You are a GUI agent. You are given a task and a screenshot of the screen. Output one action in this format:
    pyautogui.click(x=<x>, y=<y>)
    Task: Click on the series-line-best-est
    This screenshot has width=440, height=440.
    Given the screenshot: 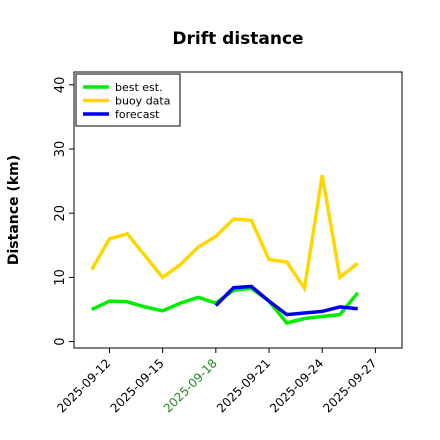 What is the action you would take?
    pyautogui.click(x=225, y=305)
    